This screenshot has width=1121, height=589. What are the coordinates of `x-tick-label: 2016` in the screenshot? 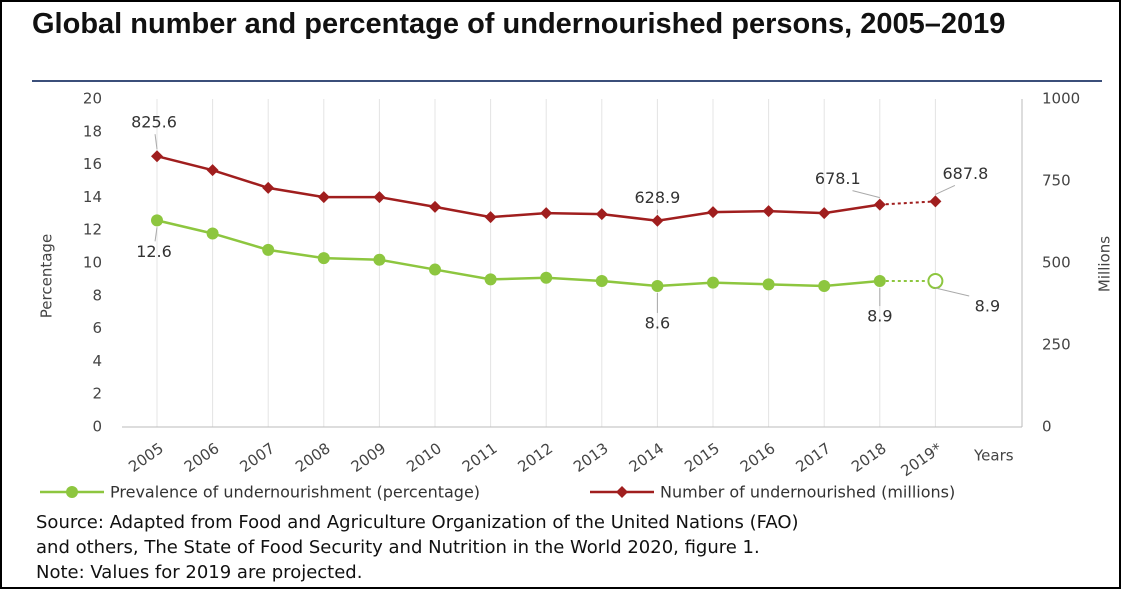 It's located at (758, 457).